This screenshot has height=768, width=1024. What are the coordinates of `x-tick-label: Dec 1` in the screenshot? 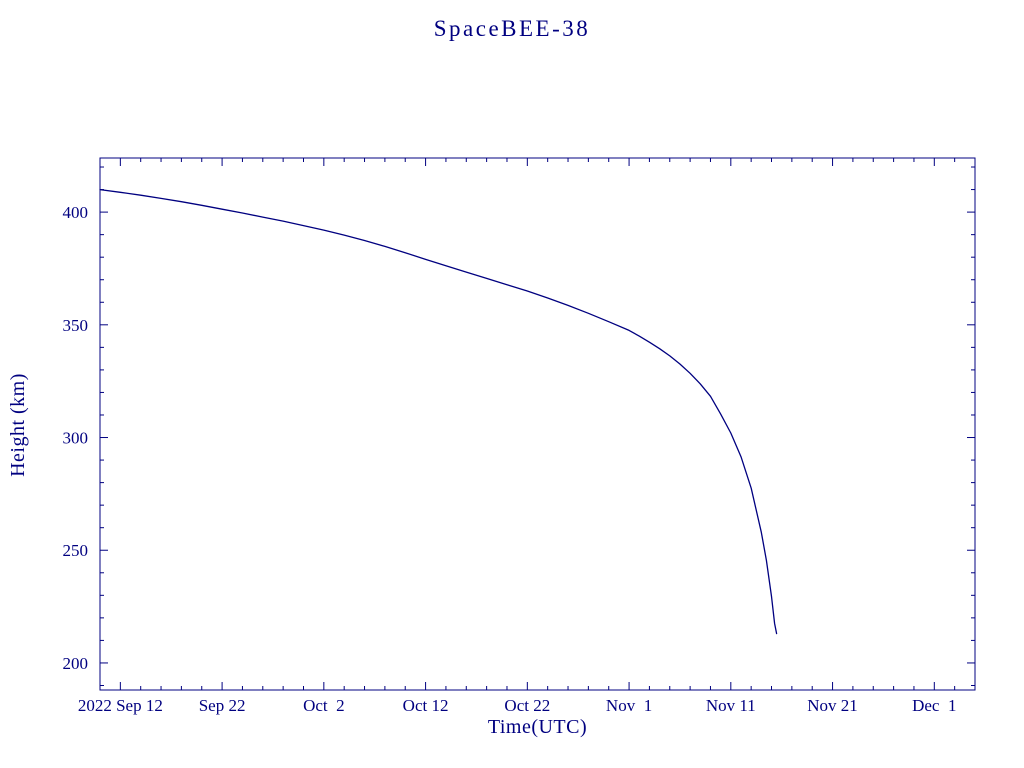 It's located at (934, 705).